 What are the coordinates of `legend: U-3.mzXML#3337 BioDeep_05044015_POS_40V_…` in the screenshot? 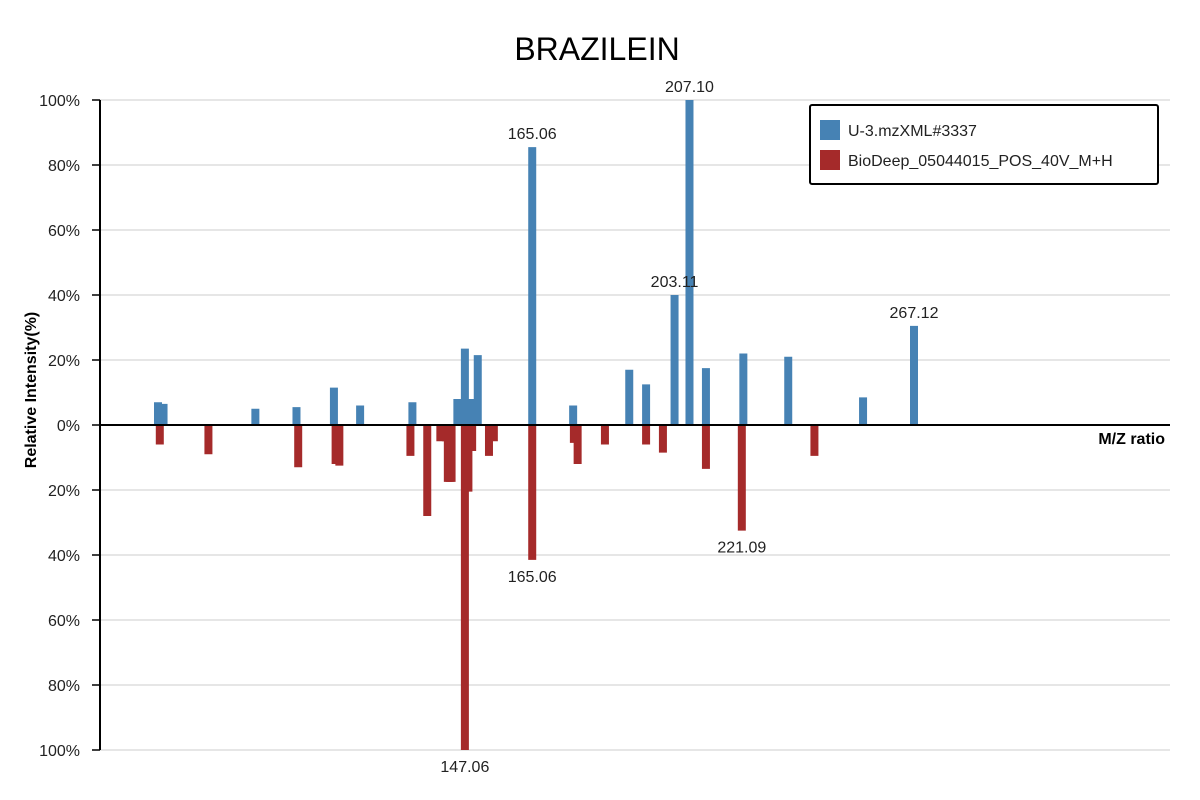 It's located at (984, 144).